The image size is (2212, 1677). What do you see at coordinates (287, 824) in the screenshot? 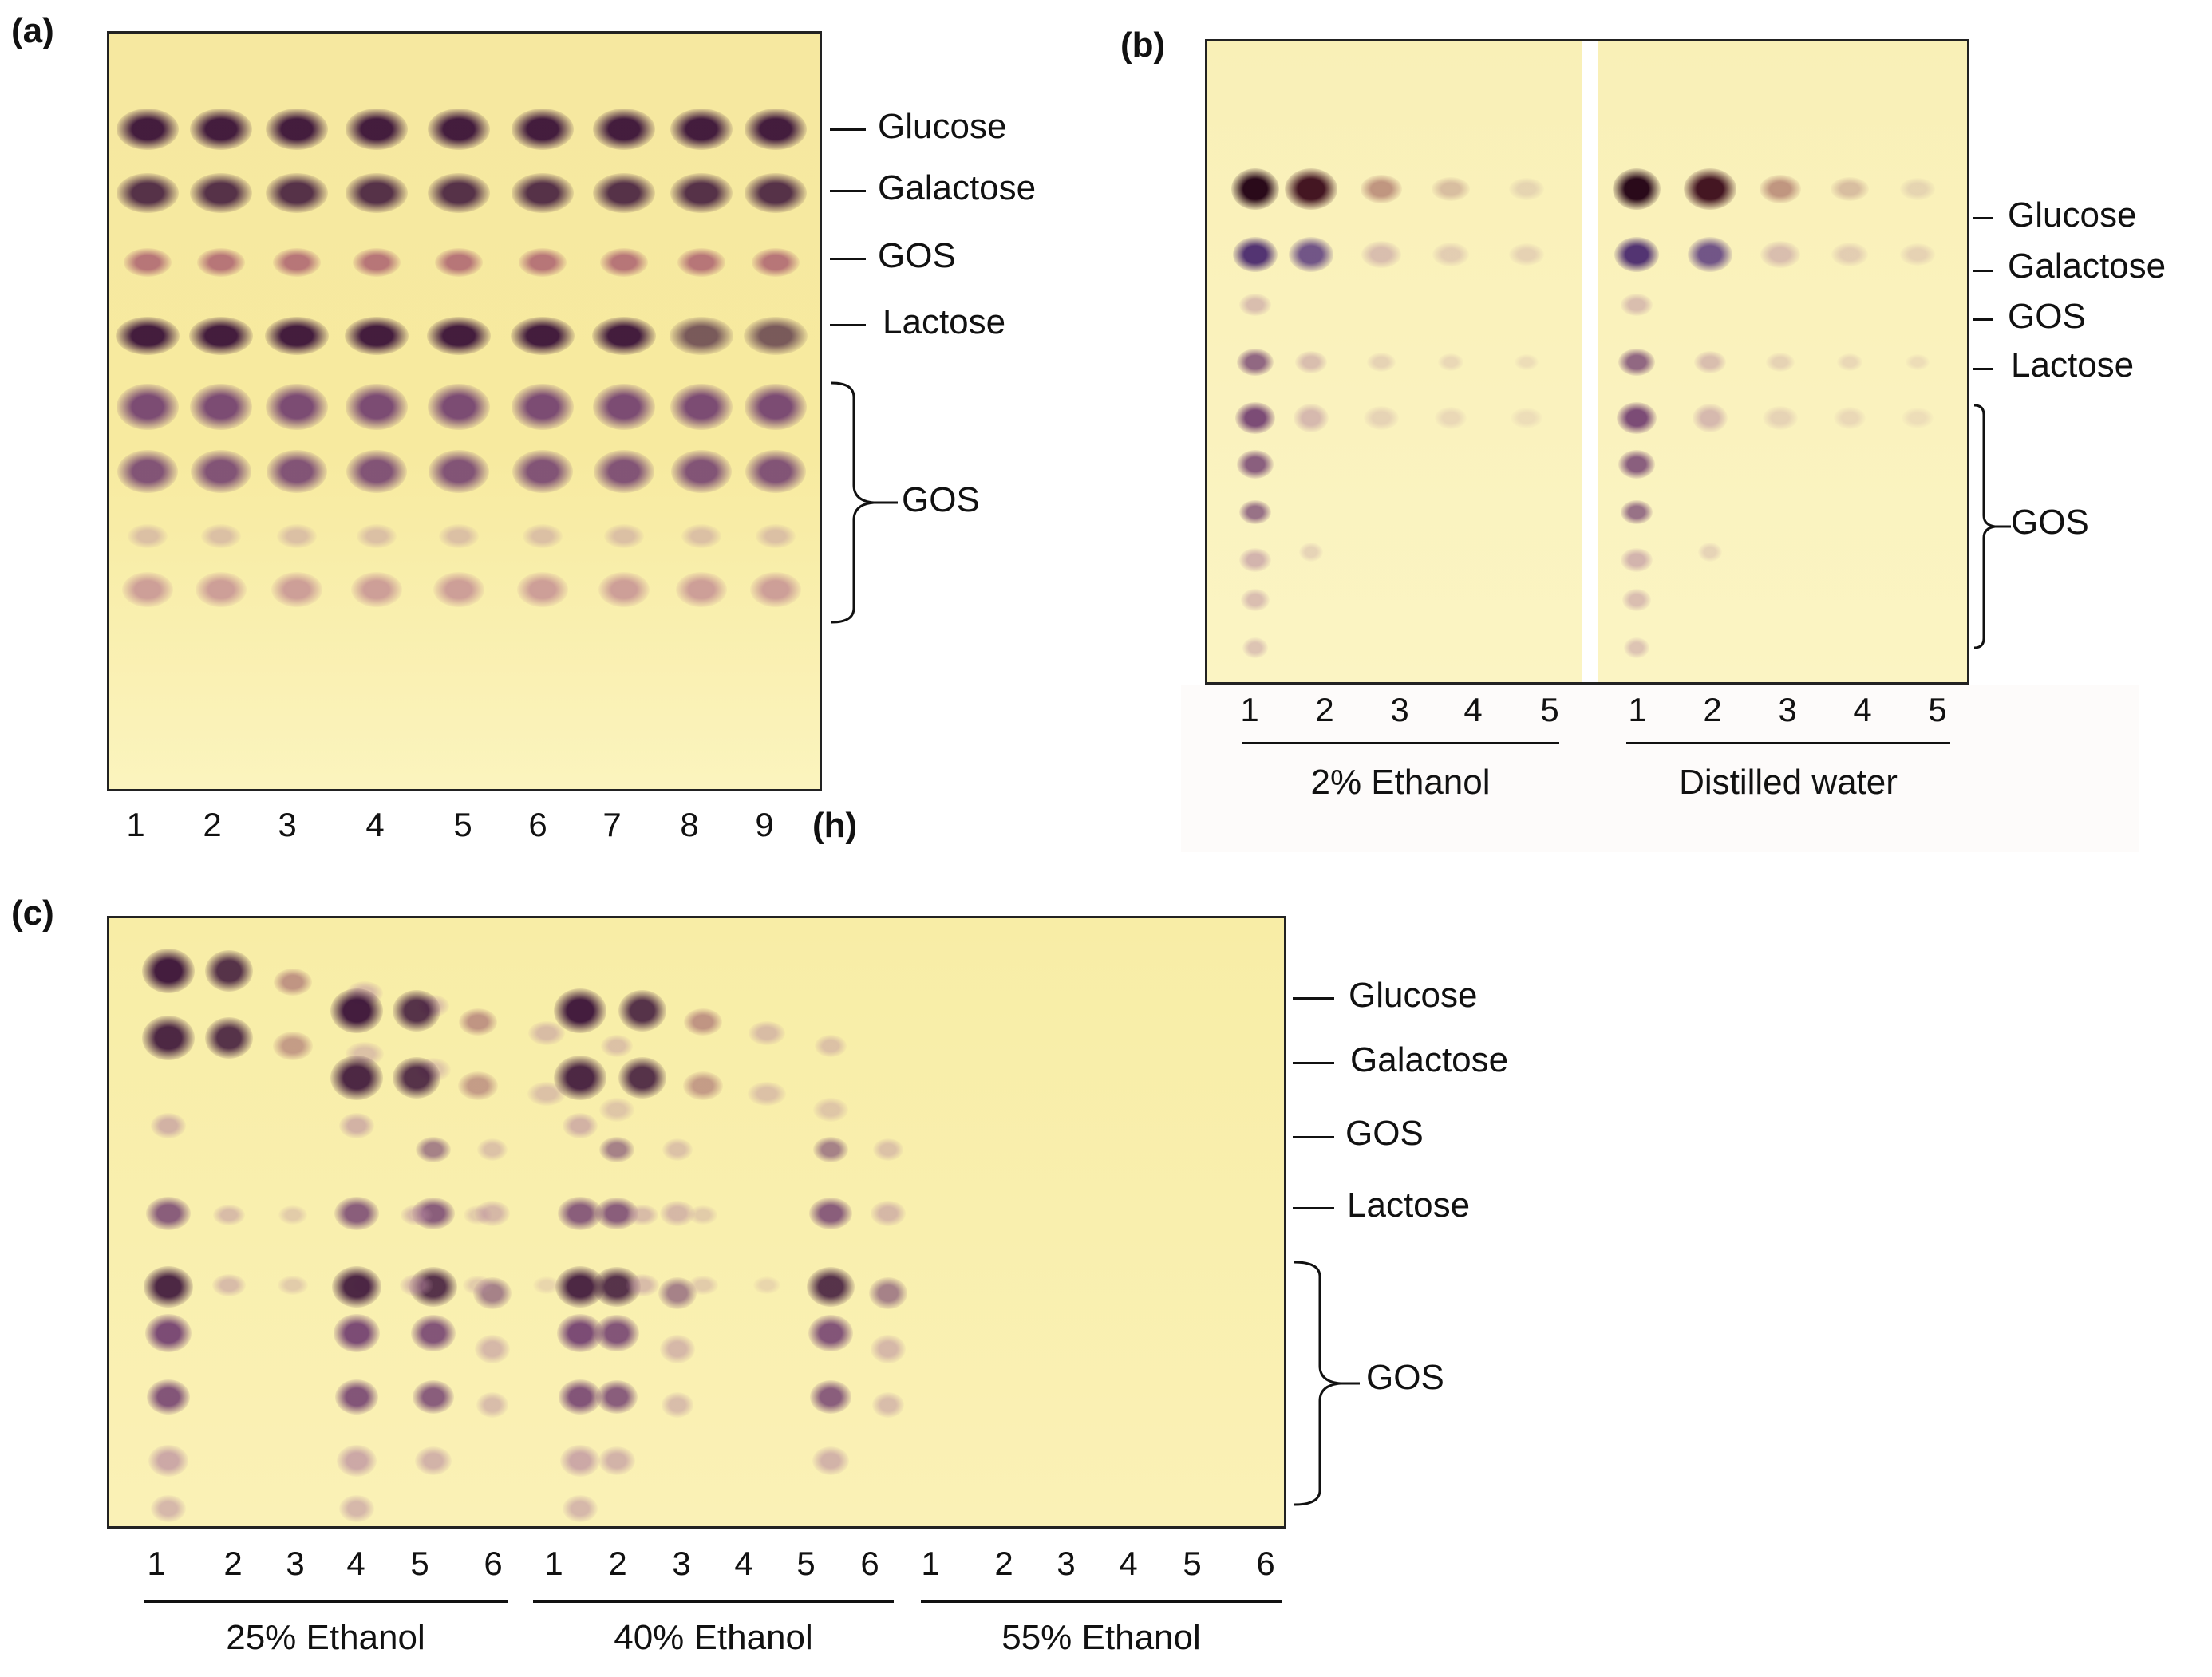
I see `a-lane-number: 3` at bounding box center [287, 824].